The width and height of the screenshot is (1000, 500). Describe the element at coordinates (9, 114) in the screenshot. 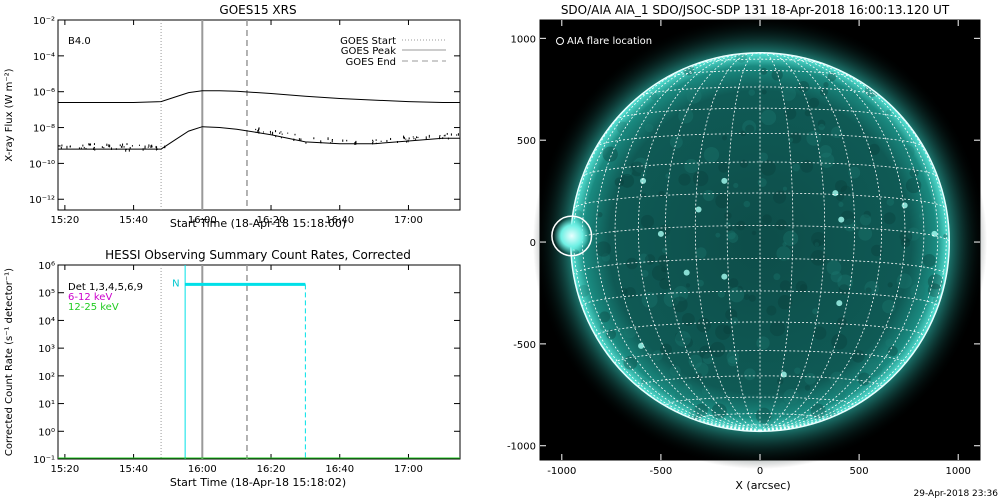

I see `goes-ylabel: X-ray Flux (W m⁻²)` at that location.